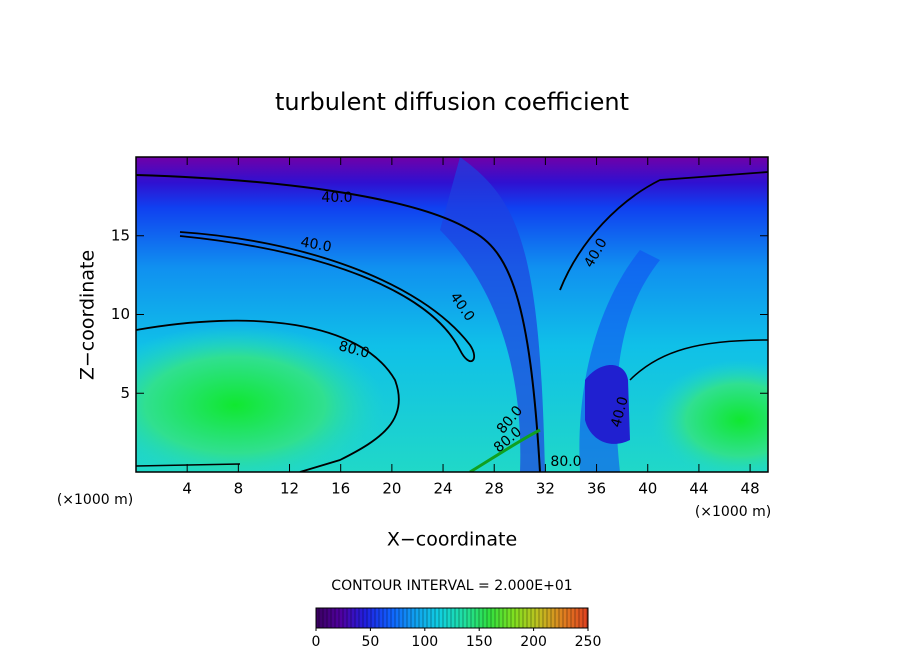  What do you see at coordinates (424, 642) in the screenshot?
I see `colorbar-tick-label: 100` at bounding box center [424, 642].